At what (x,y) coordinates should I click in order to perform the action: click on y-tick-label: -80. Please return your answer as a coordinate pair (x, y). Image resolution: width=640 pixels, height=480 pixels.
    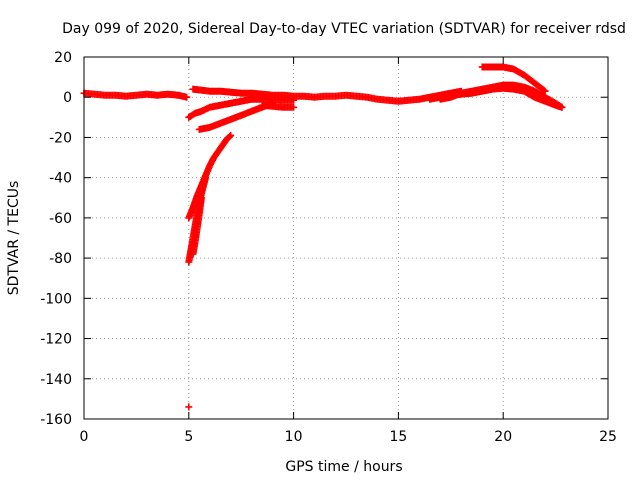
    Looking at the image, I should click on (60, 259).